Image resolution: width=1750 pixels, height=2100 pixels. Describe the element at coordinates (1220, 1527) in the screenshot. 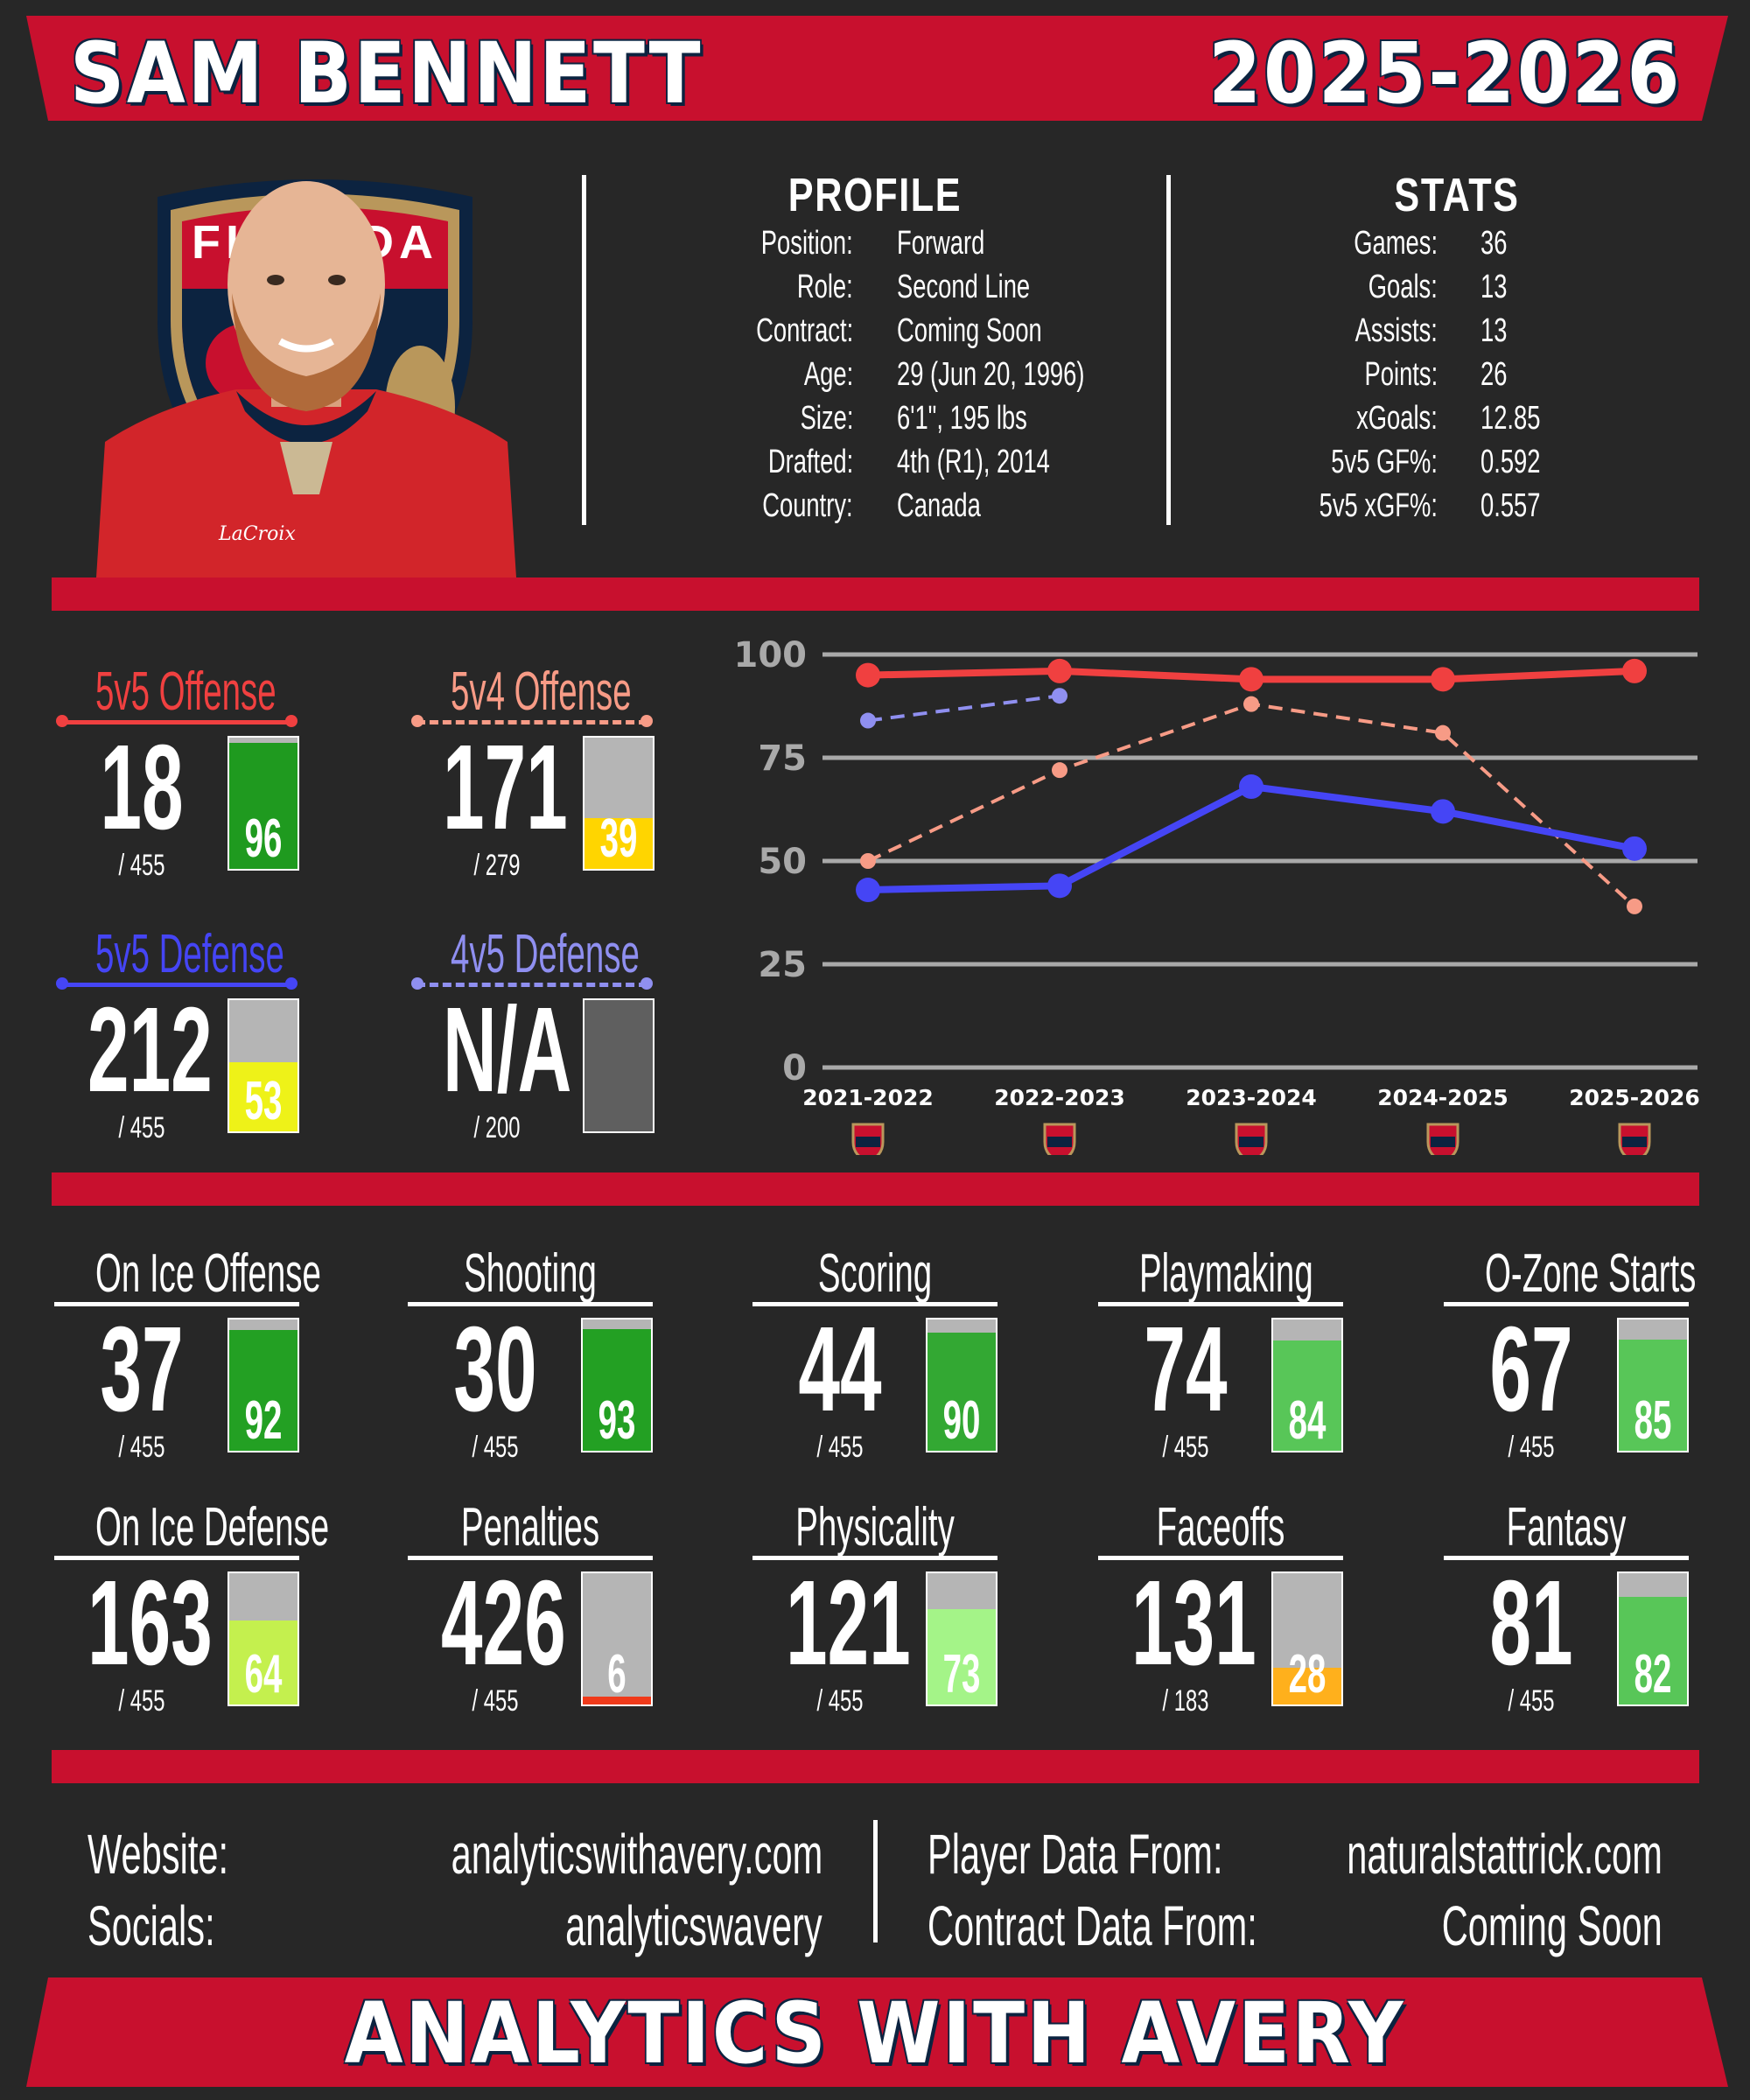

I see `metric-title: Faceoffs` at that location.